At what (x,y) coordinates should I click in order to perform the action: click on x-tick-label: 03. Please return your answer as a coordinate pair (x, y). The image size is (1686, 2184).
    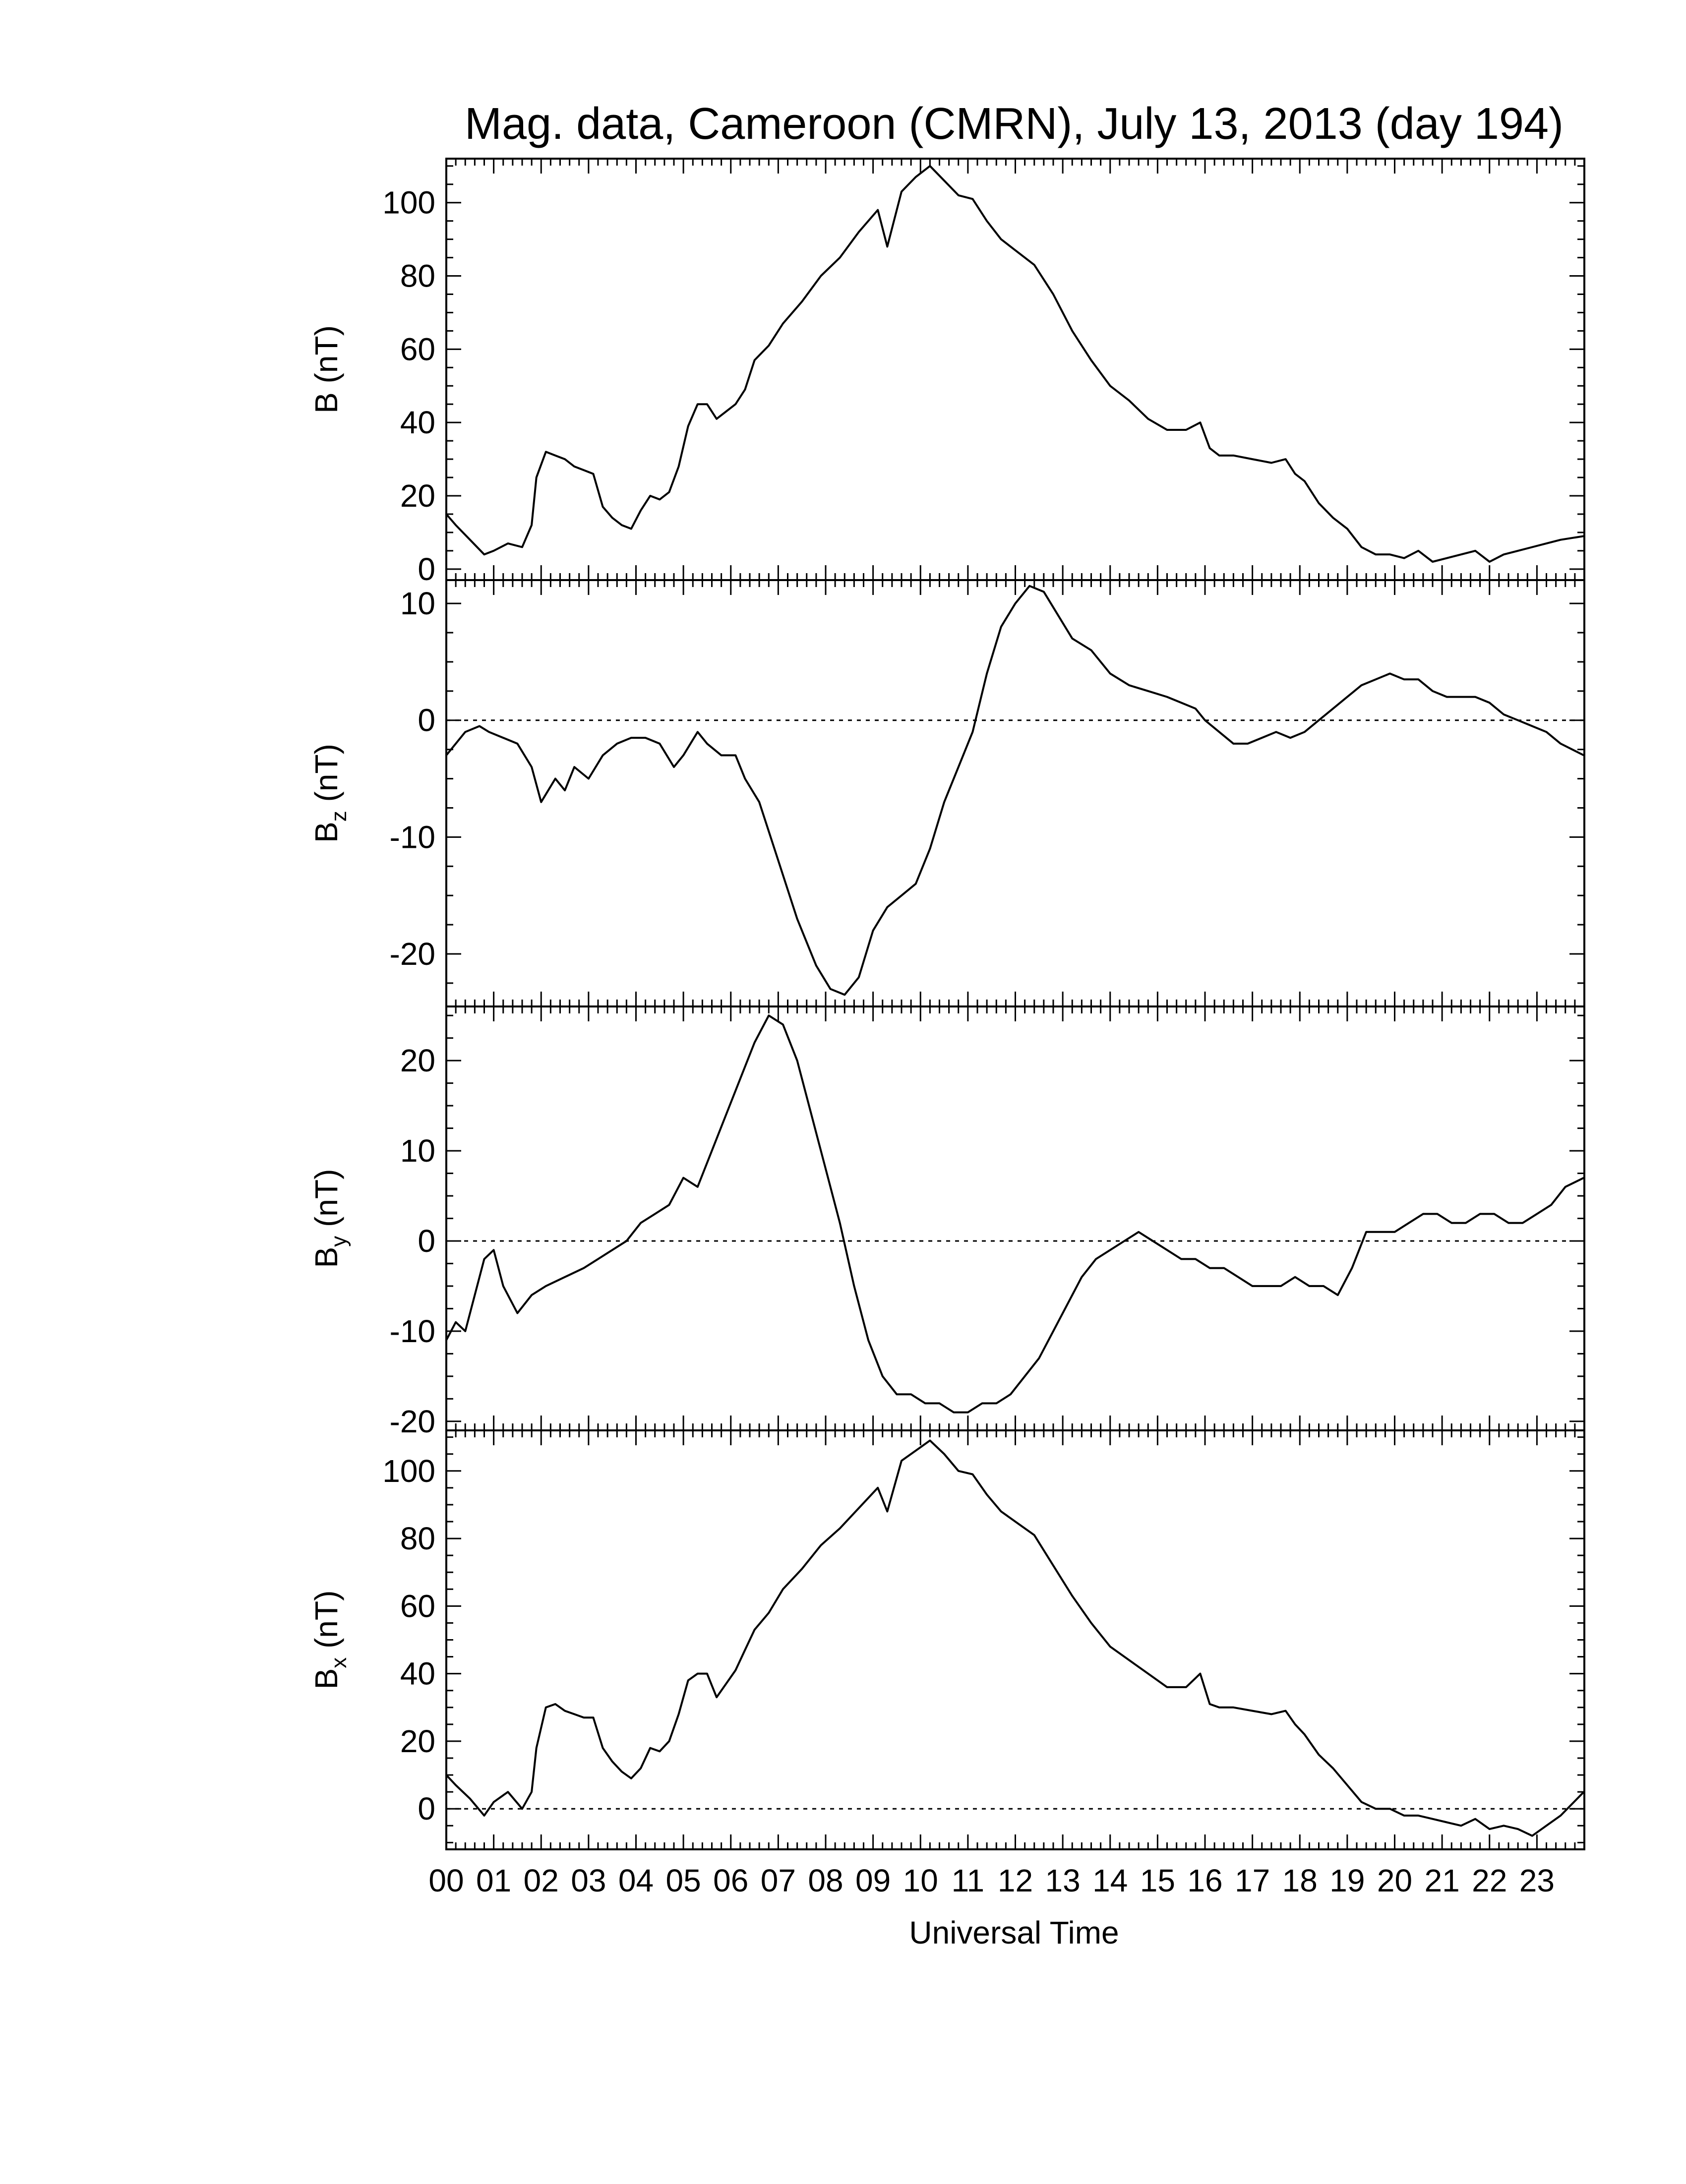
    Looking at the image, I should click on (588, 1880).